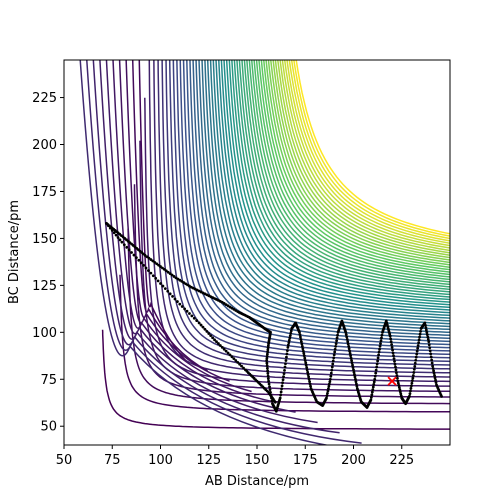 The image size is (500, 500). What do you see at coordinates (112, 460) in the screenshot?
I see `x-tick-label: 75` at bounding box center [112, 460].